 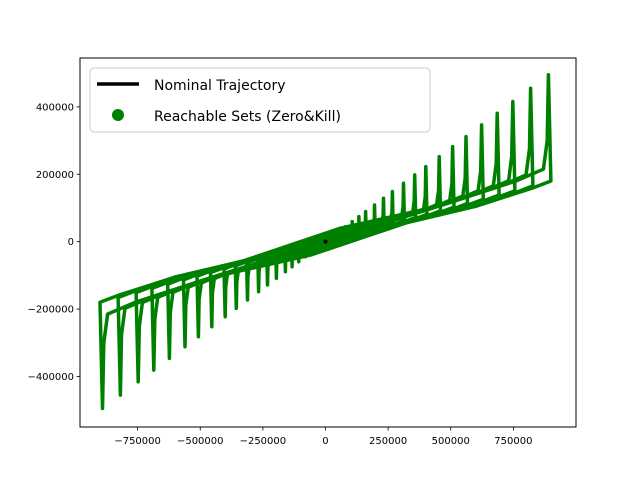 I want to click on y-tick-label: 400000, so click(x=55, y=107).